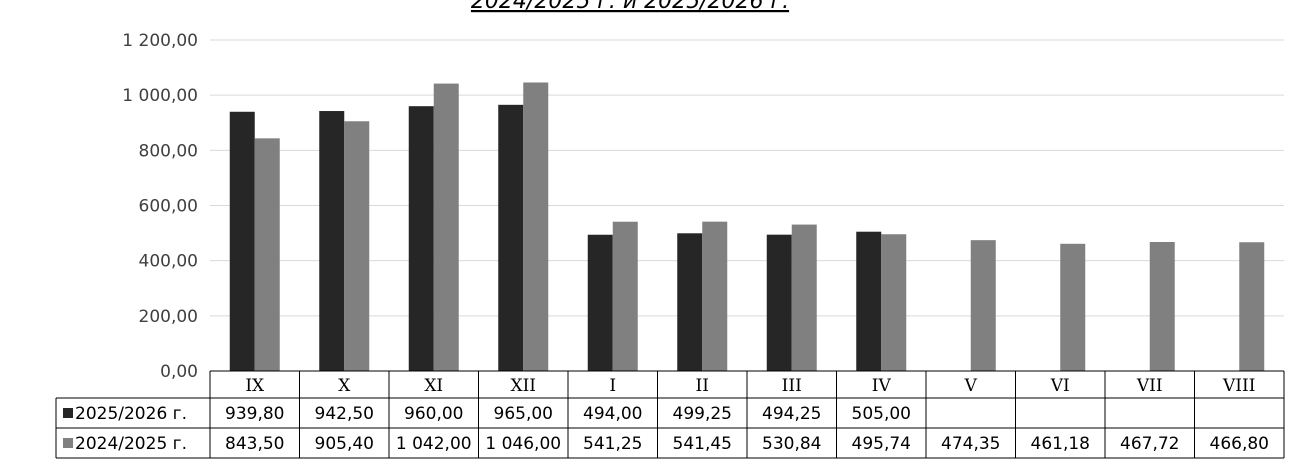  What do you see at coordinates (433, 414) in the screenshot?
I see `data-value-label: 960,00` at bounding box center [433, 414].